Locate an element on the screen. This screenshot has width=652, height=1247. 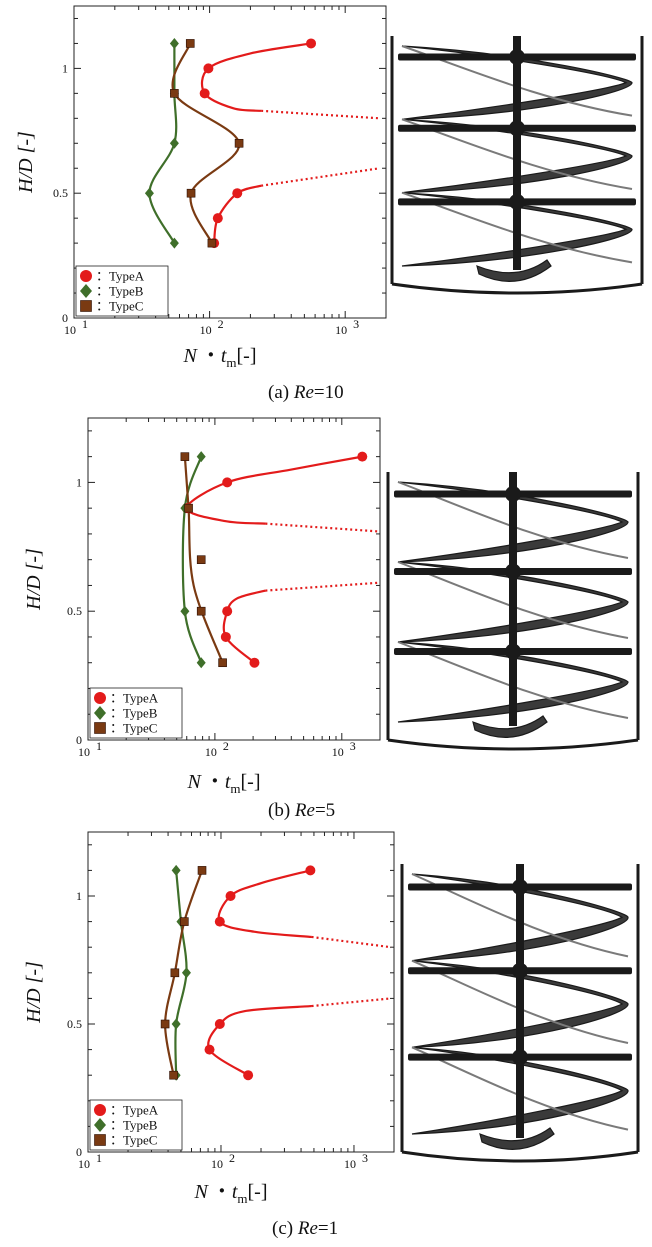
impeller-shaft is located at coordinates (517, 153).